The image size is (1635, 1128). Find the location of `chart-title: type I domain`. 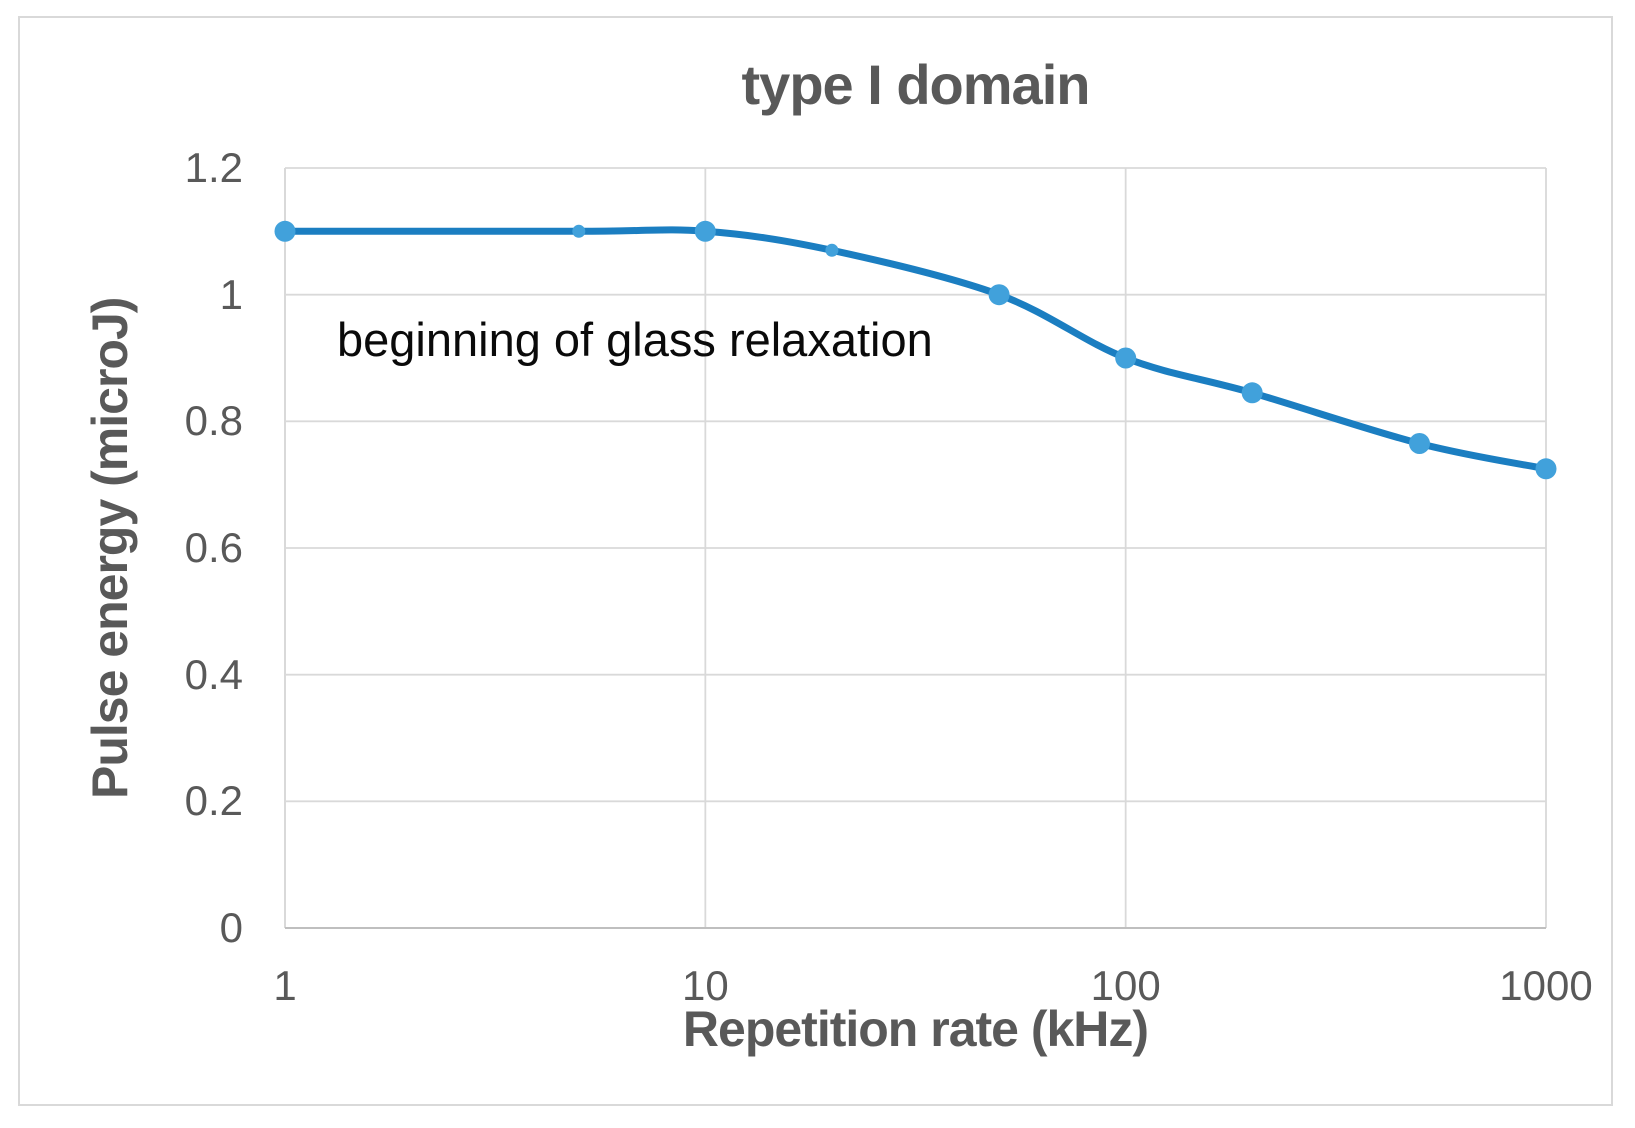

chart-title: type I domain is located at coordinates (916, 84).